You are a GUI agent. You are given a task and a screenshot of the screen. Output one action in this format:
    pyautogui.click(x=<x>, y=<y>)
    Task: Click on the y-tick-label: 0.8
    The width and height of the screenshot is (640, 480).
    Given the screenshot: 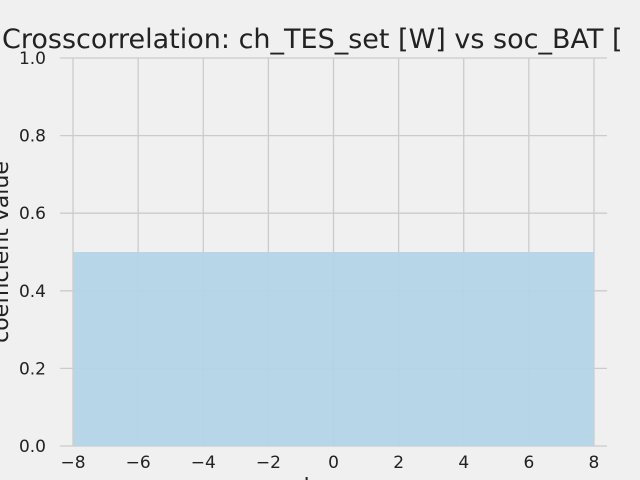 What is the action you would take?
    pyautogui.click(x=32, y=137)
    